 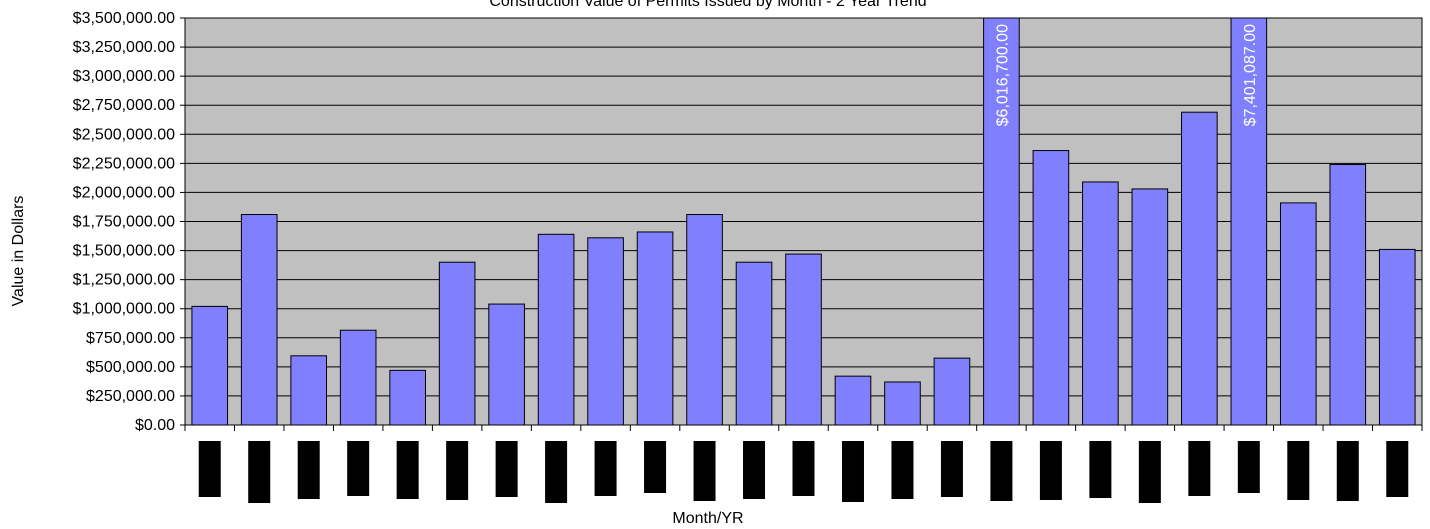 What do you see at coordinates (124, 47) in the screenshot?
I see `y-tick-label: $3,250,000.00` at bounding box center [124, 47].